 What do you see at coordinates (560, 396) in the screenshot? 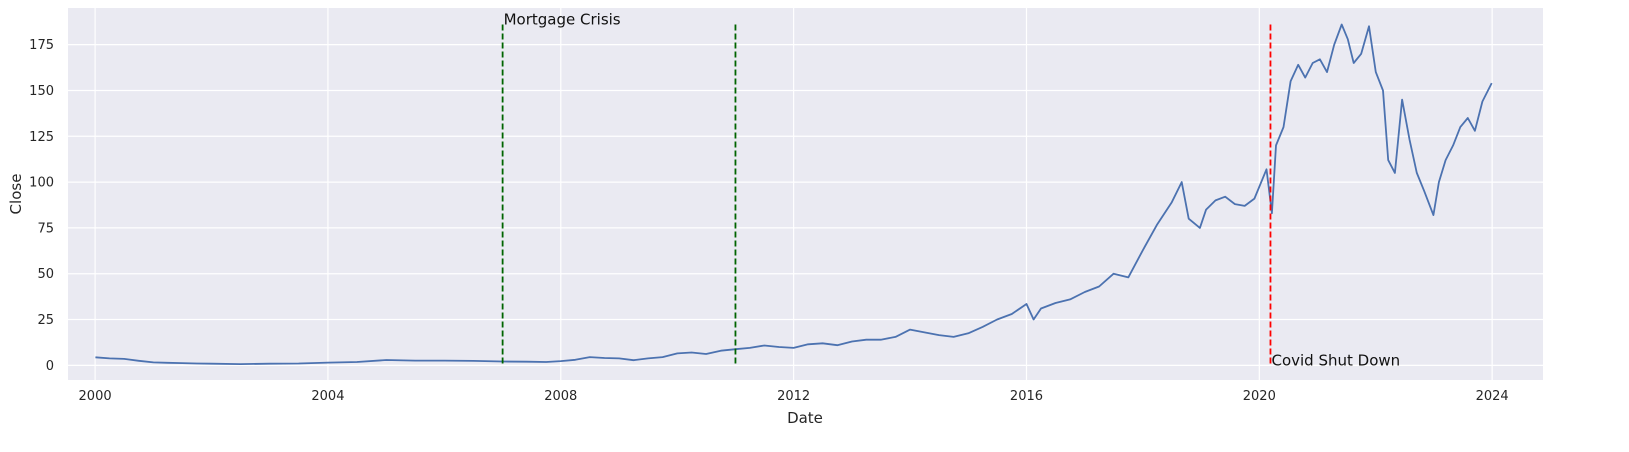
I see `x-tick-label: 2008` at bounding box center [560, 396].